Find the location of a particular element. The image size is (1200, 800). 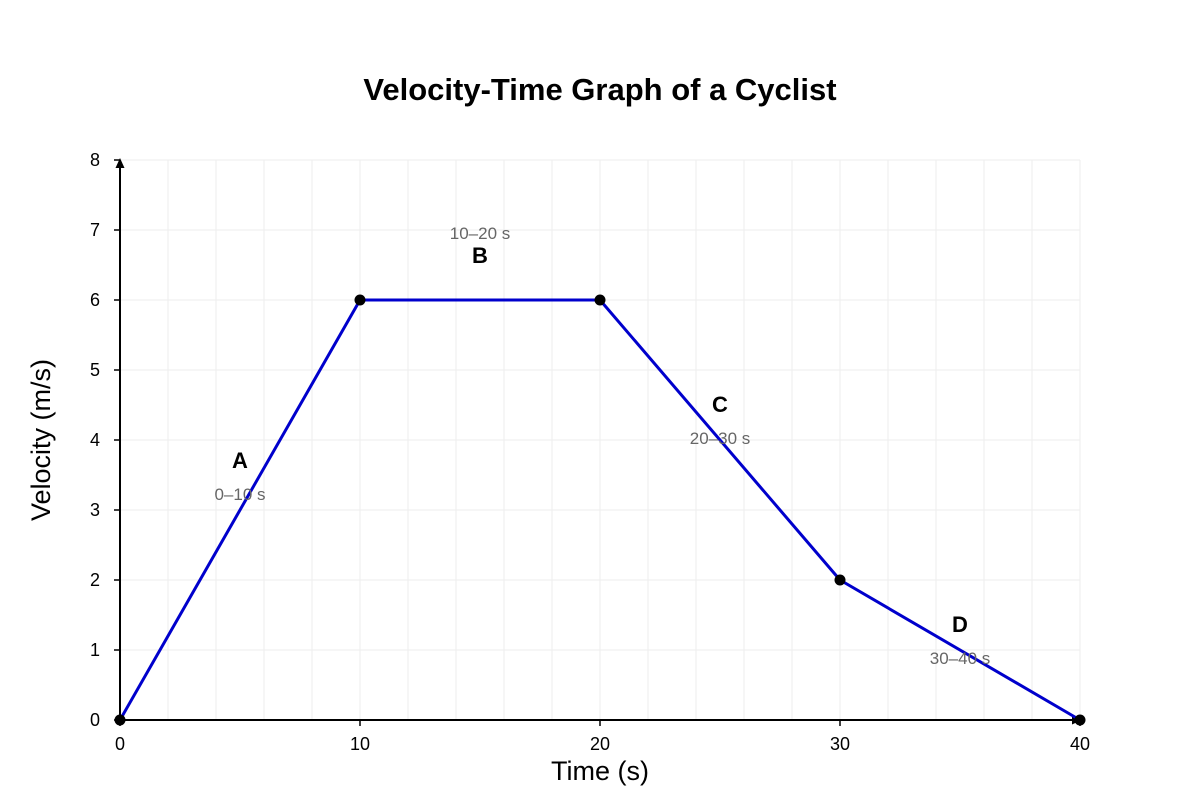

y-tick-label: 2 is located at coordinates (95, 580).